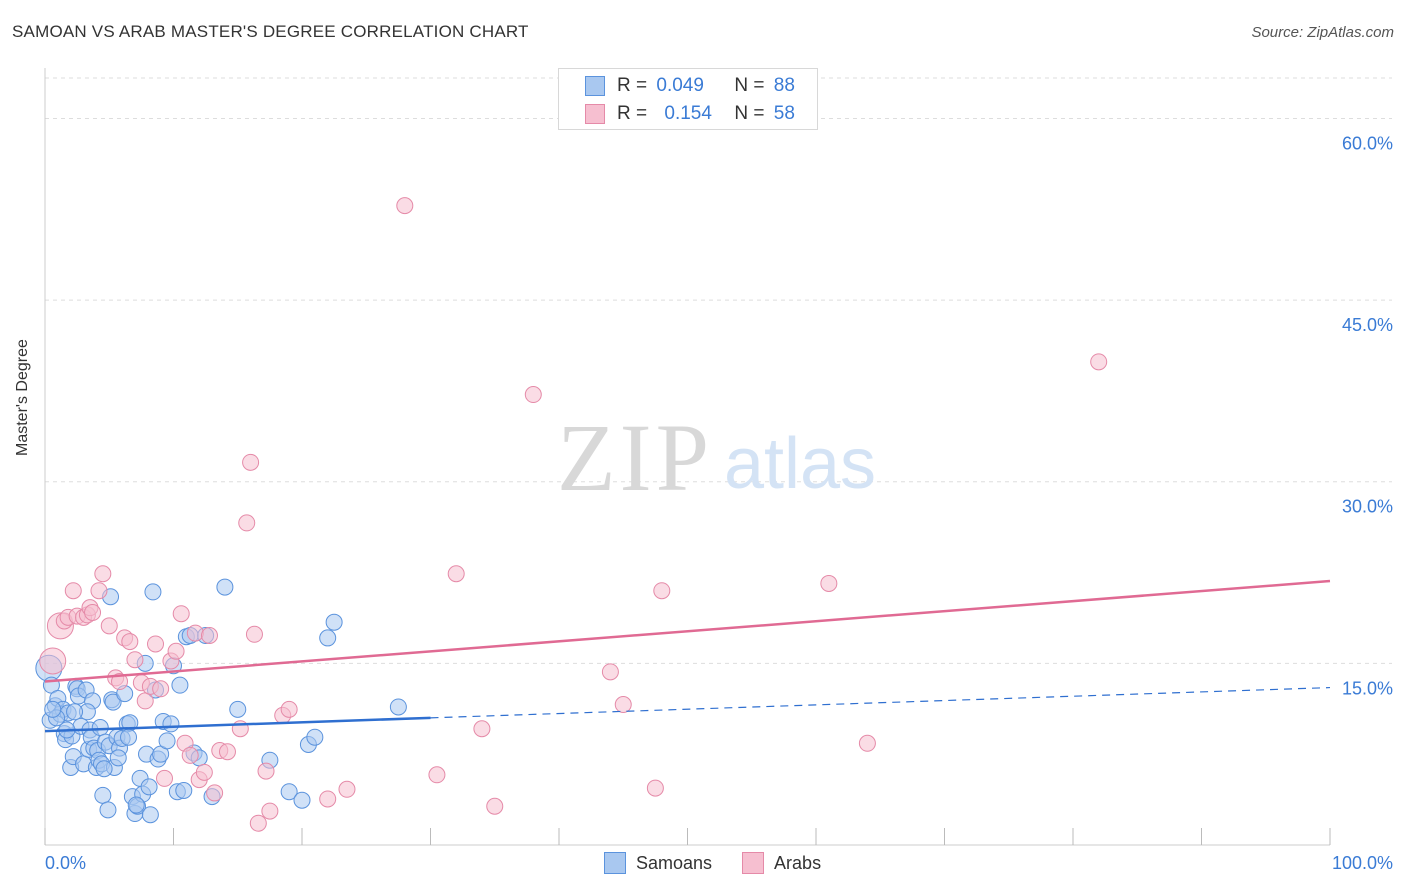  I want to click on samoans-swatch, so click(595, 86).